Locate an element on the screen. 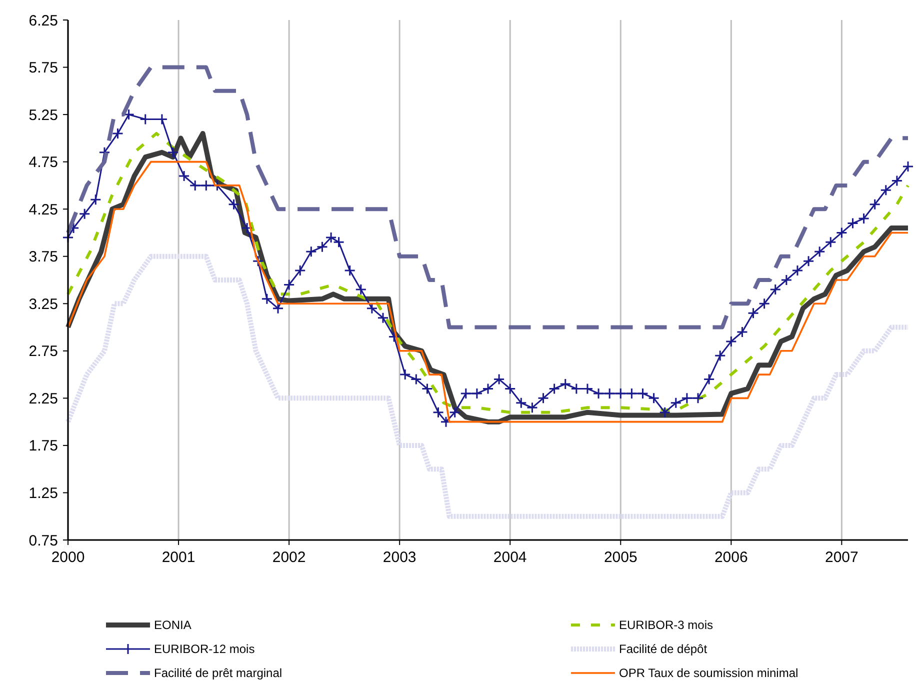  y-tick-label: 0.75 is located at coordinates (43, 541).